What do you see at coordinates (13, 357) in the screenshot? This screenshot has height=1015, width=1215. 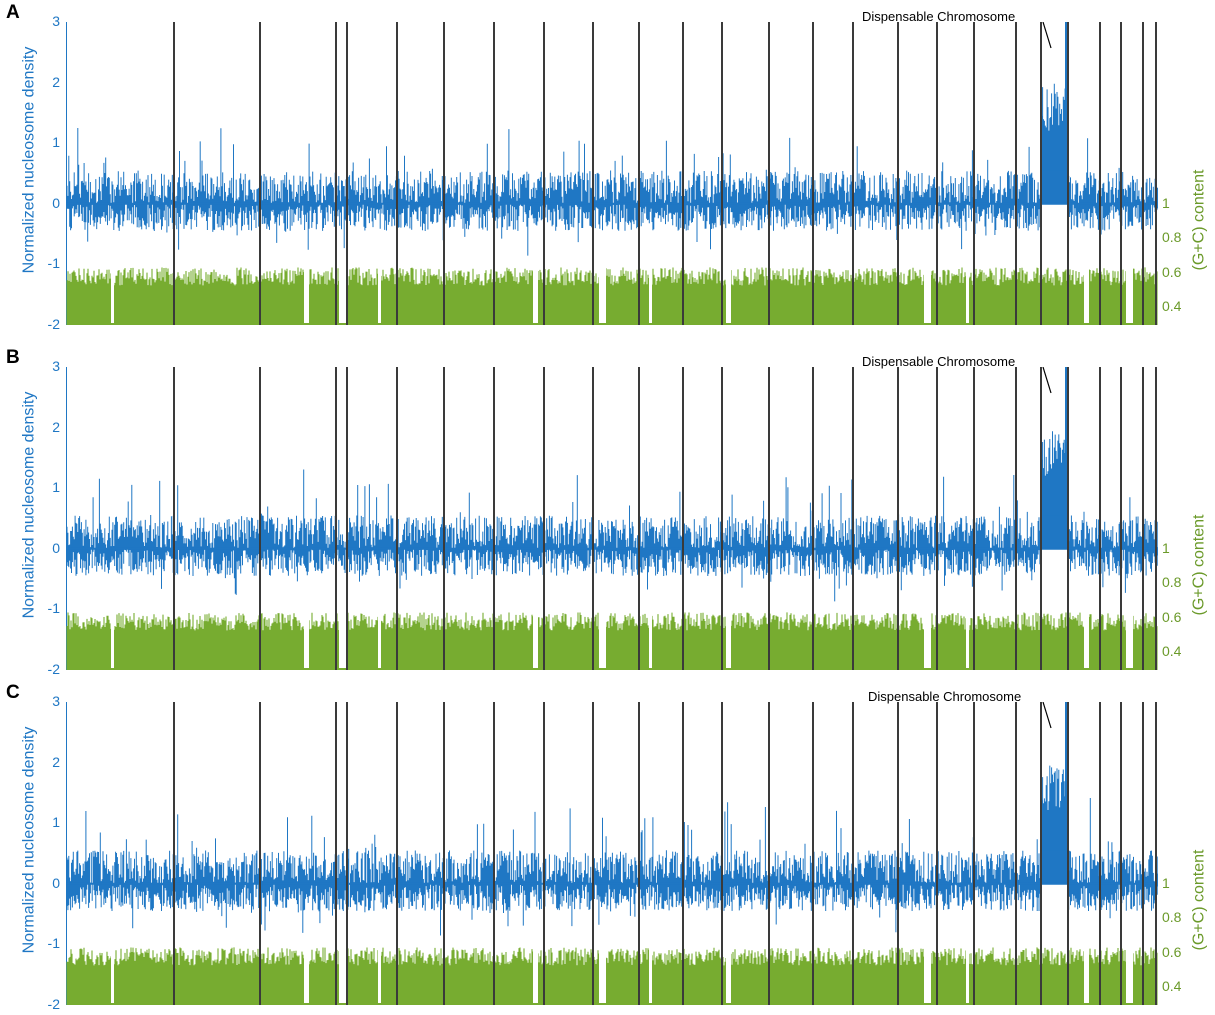 I see `panel-letter: B` at bounding box center [13, 357].